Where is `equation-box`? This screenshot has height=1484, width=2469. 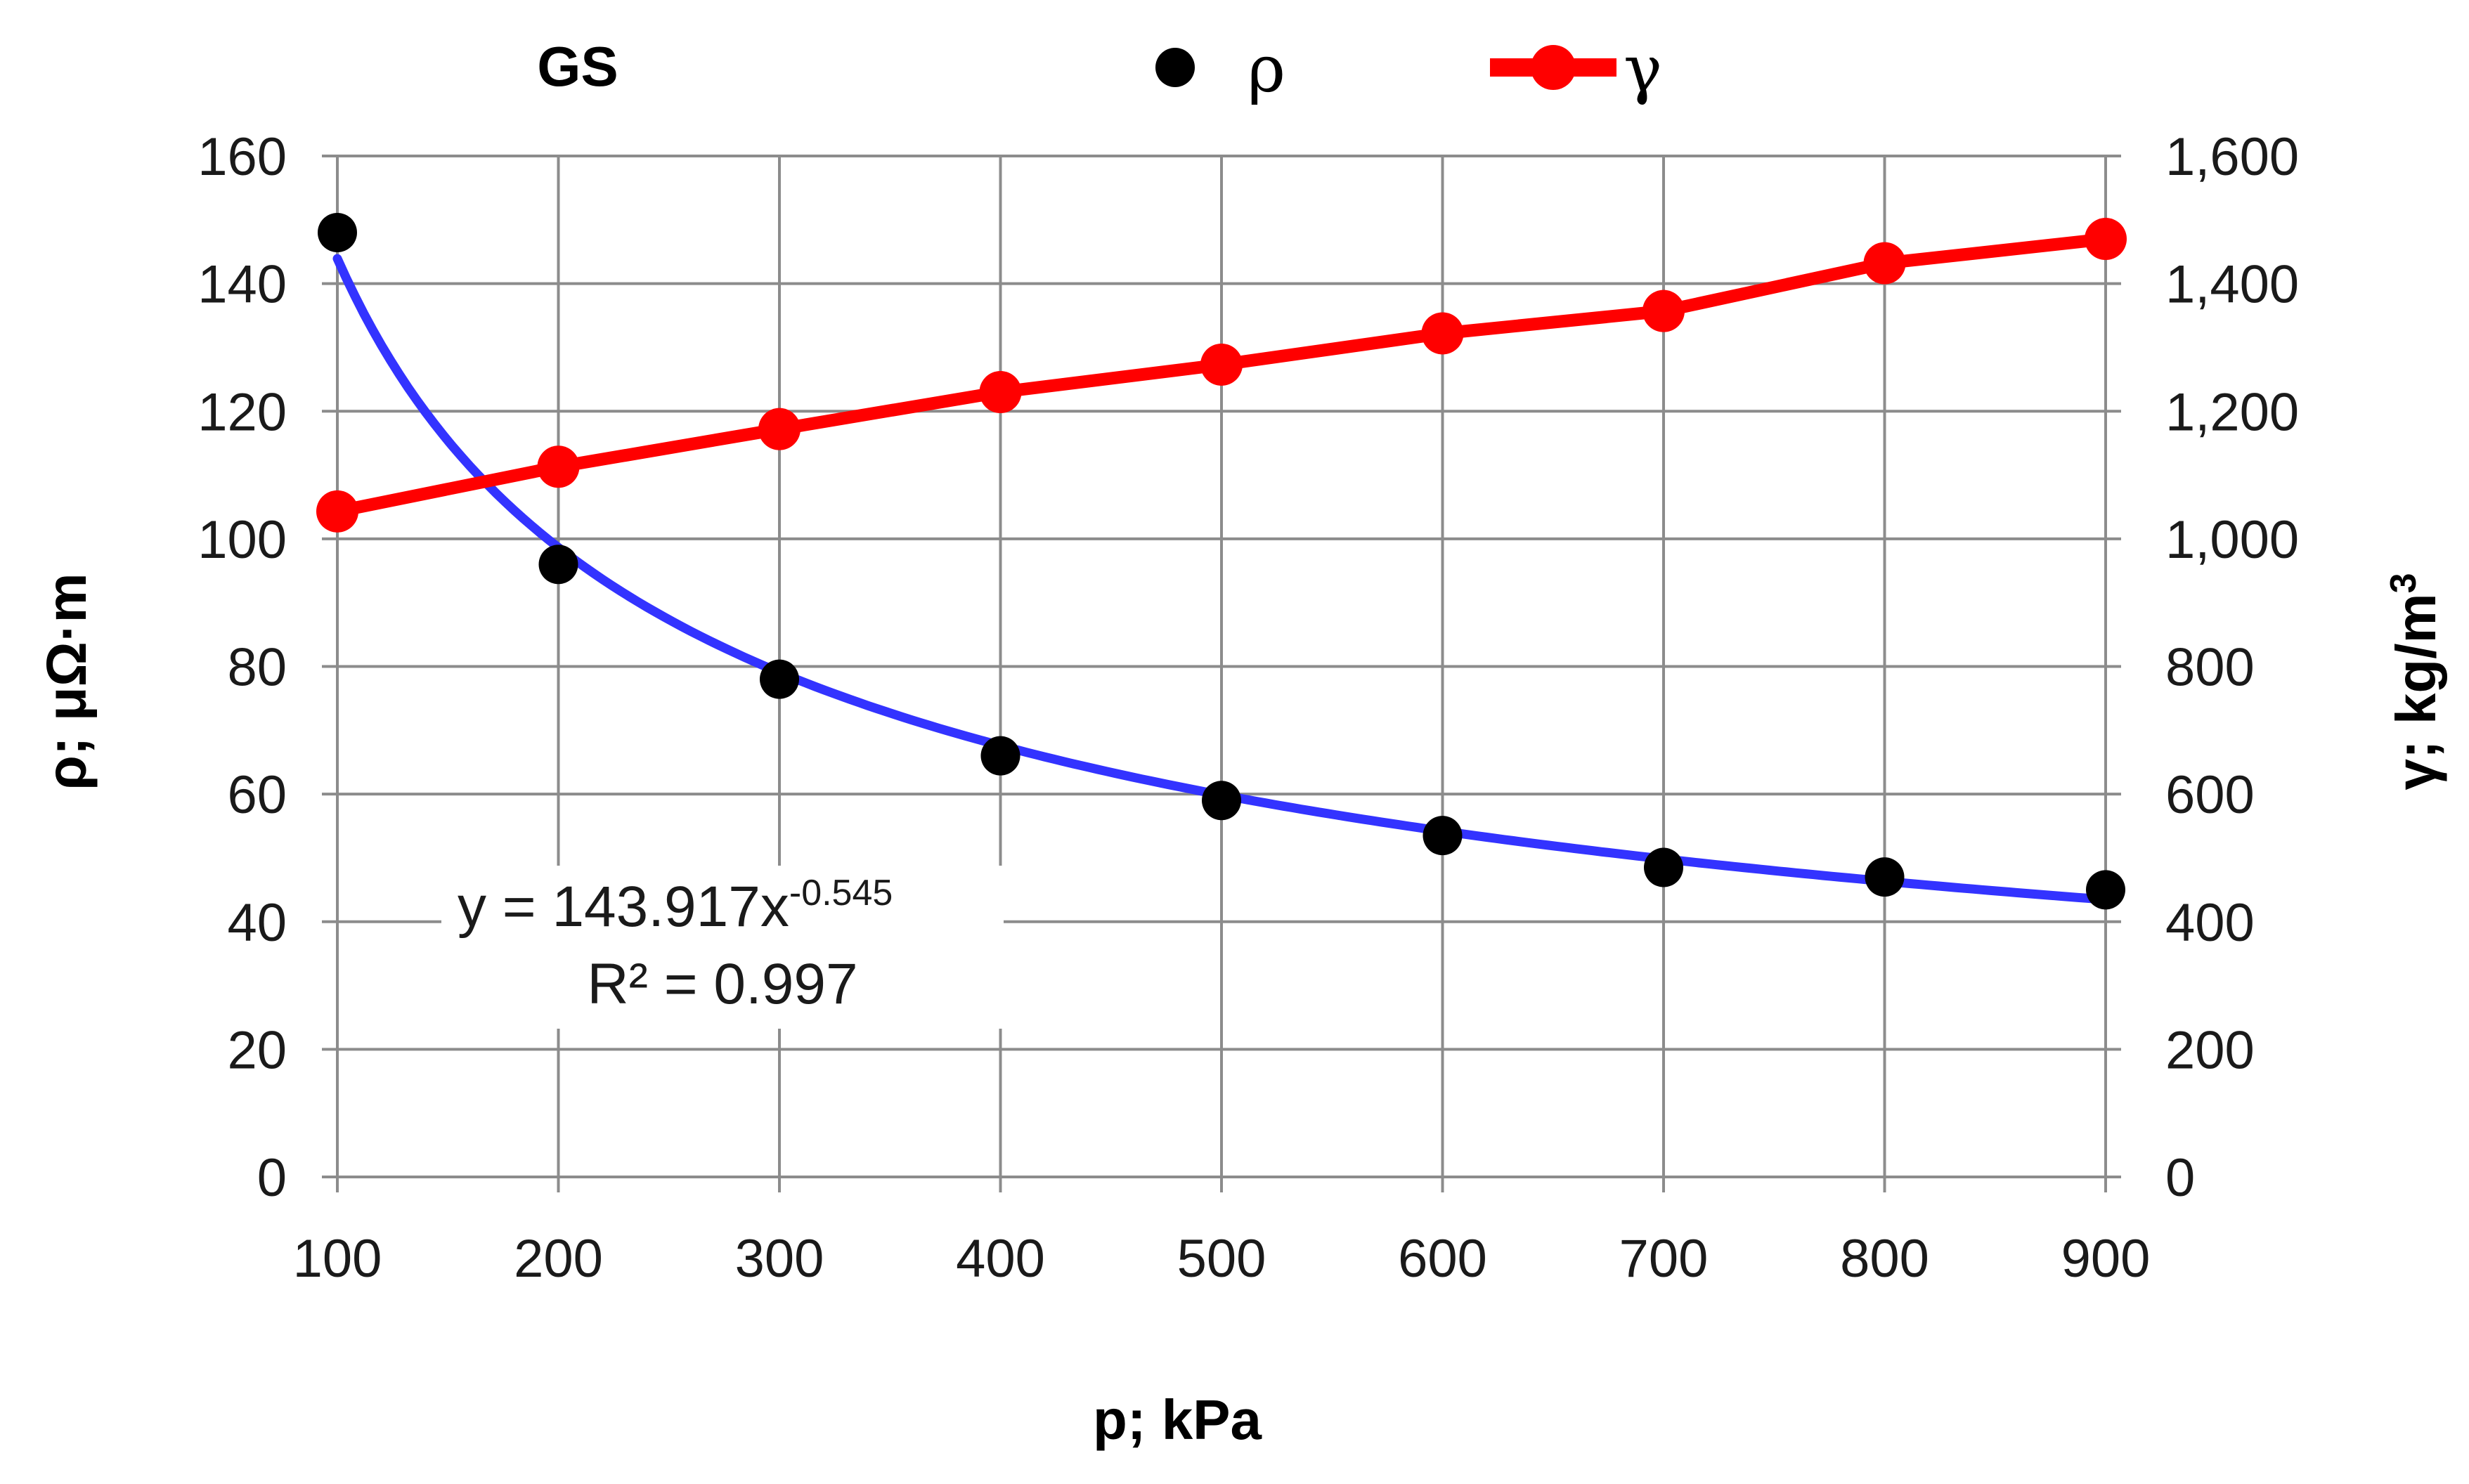
equation-box is located at coordinates (722, 947).